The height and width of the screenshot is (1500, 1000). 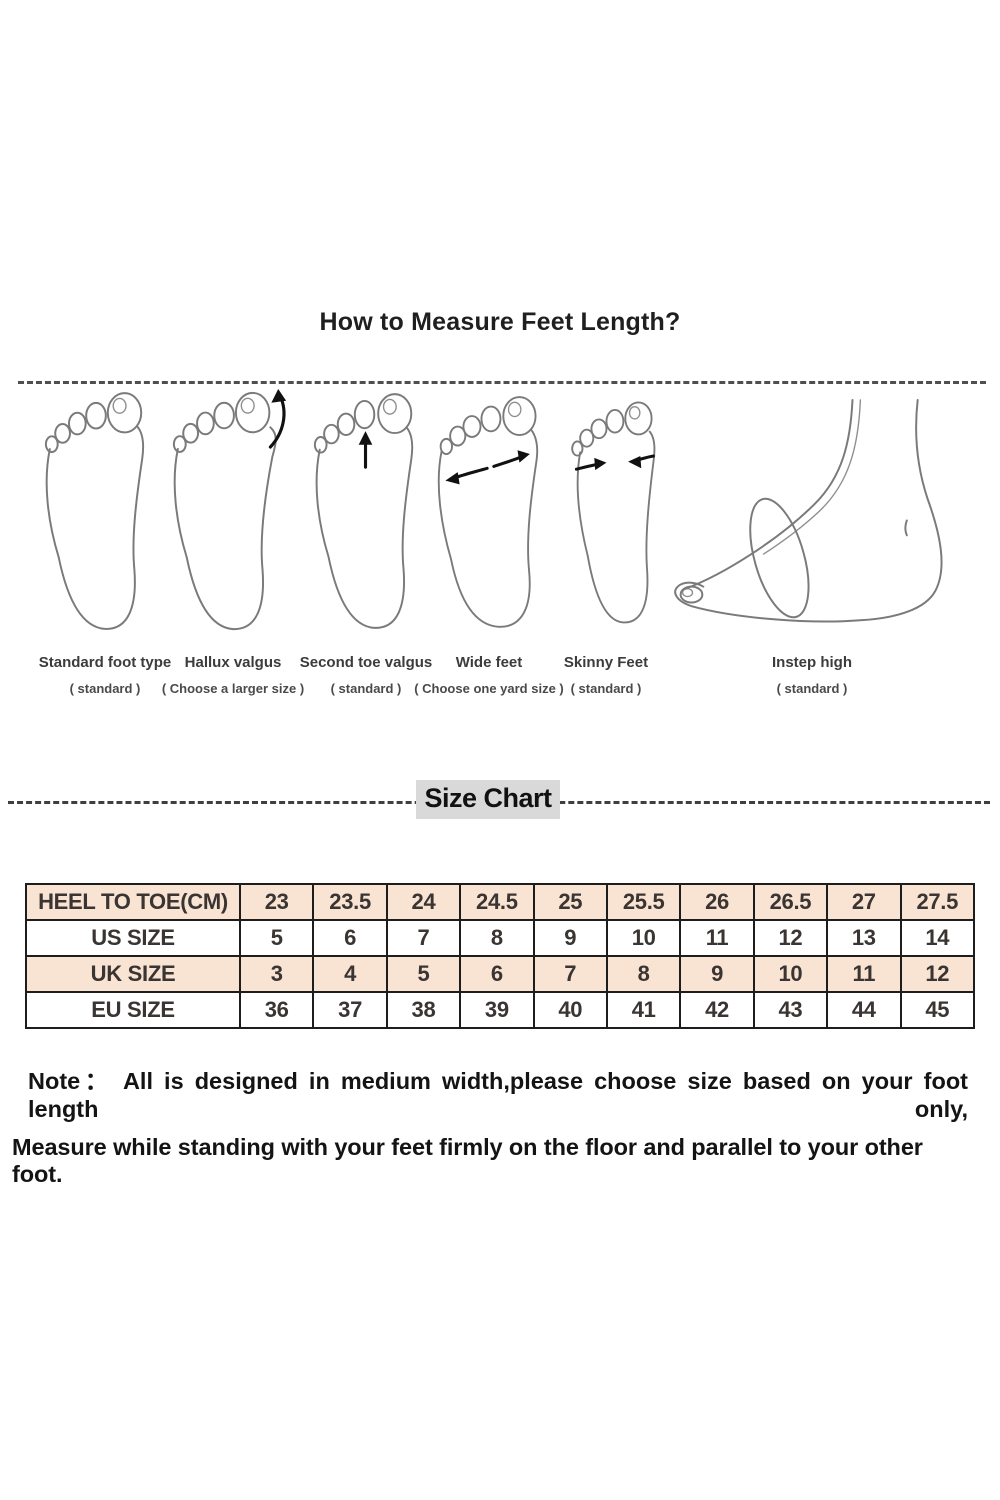 I want to click on table-cell: 23.5, so click(x=350, y=902).